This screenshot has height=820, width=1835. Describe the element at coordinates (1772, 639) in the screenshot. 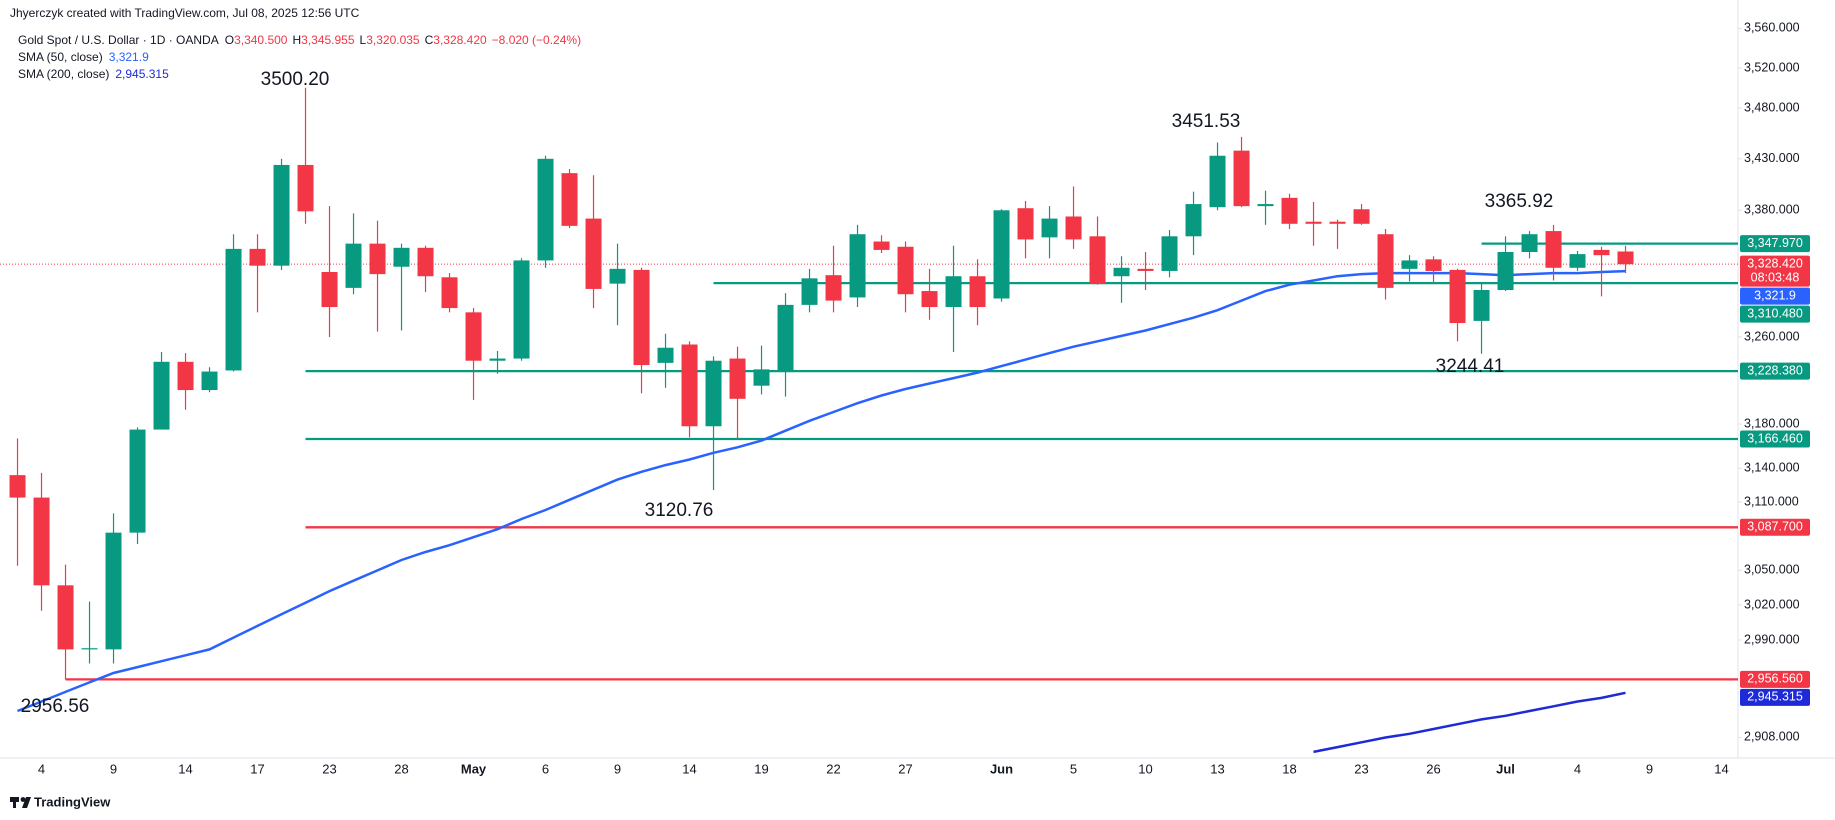

I see `y-tick-label: 2,990.000` at that location.